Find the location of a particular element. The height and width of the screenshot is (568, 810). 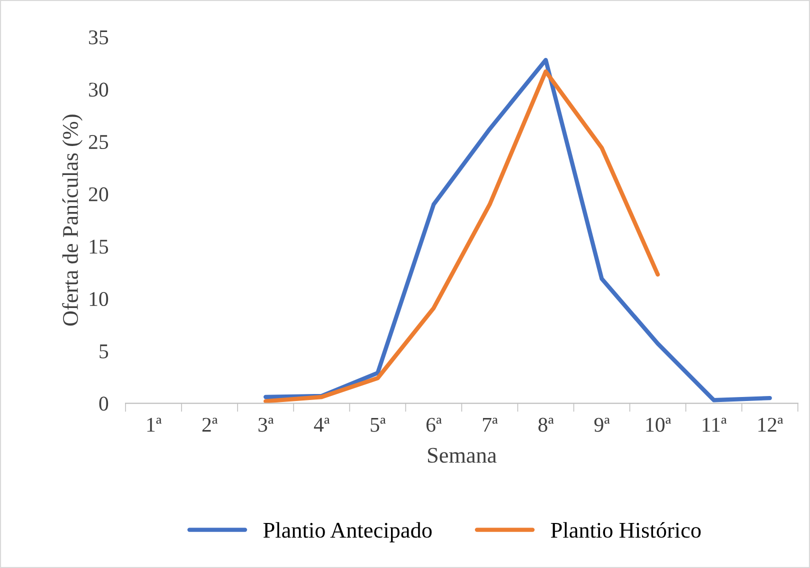

x-tick-label: 5ª is located at coordinates (378, 425).